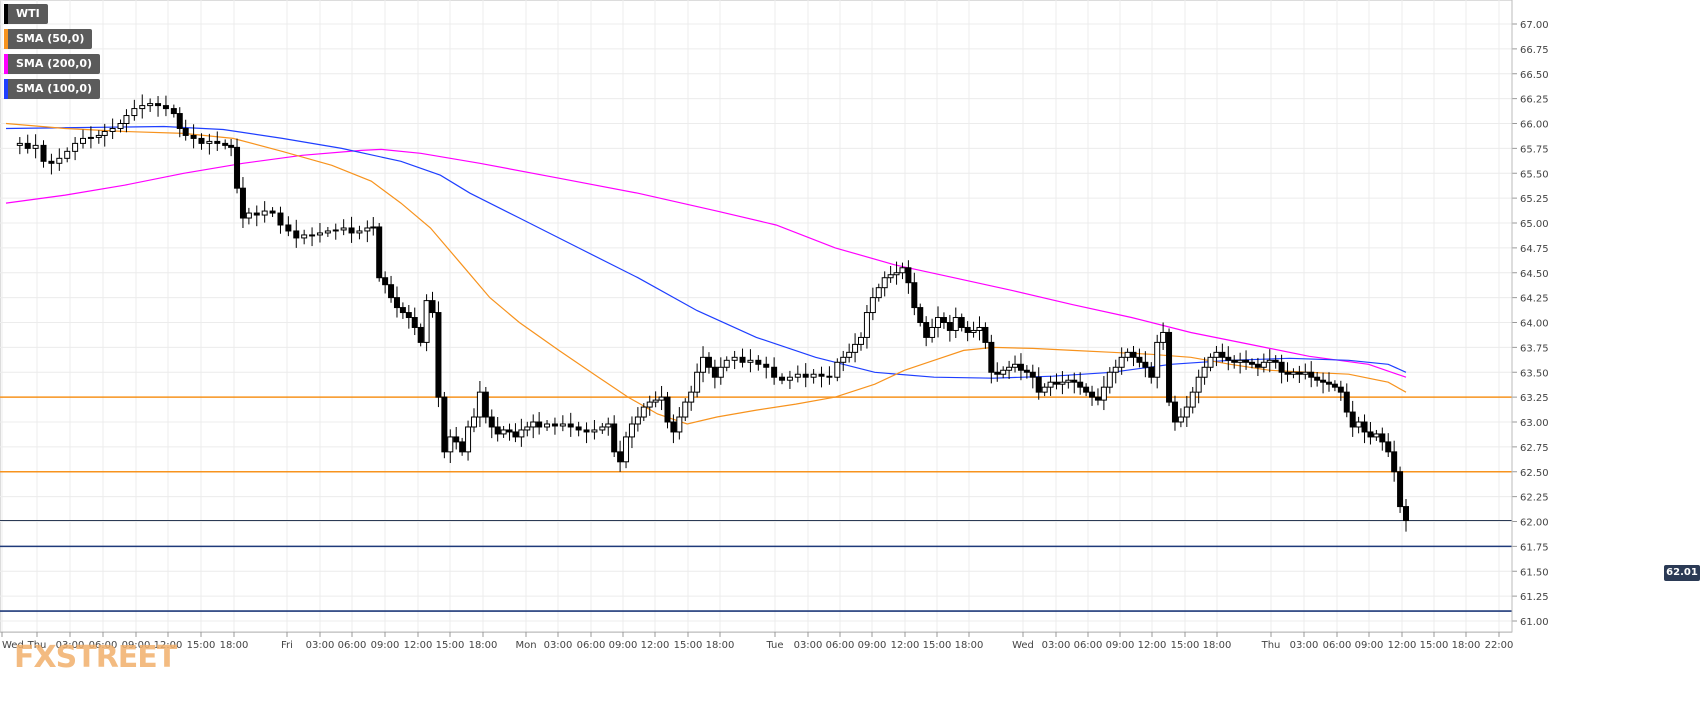 The image size is (1707, 712). I want to click on legend: WTI SMA (50,0) SMA (200,0) SMA (100,0), so click(52, 54).